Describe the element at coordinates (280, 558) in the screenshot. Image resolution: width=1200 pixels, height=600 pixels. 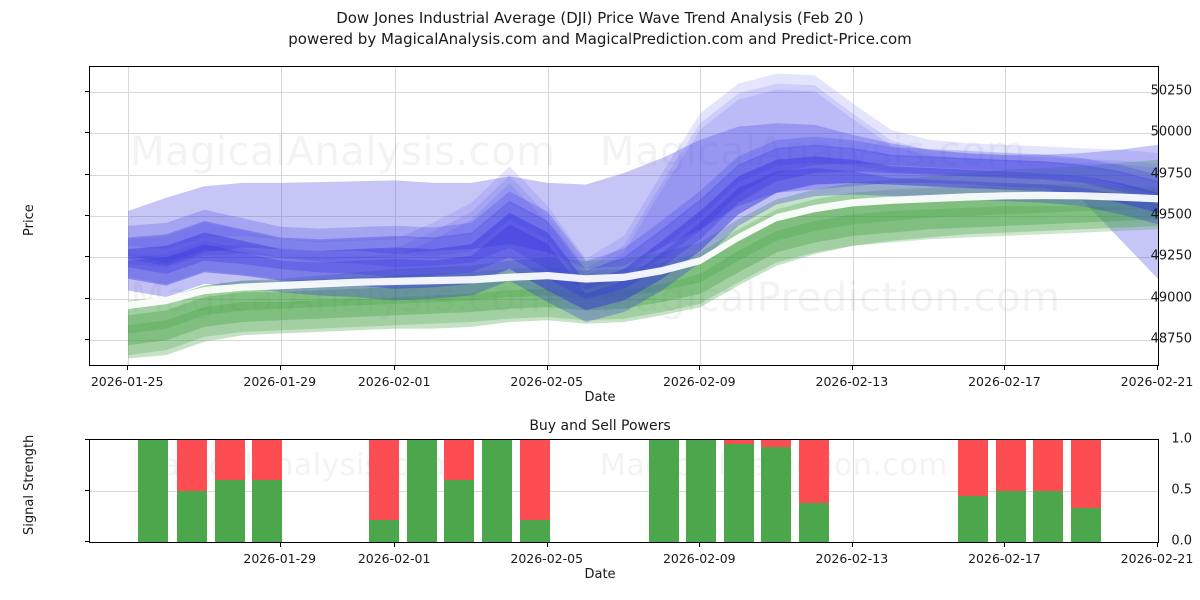
I see `power-x-tick: 2026-01-29` at that location.